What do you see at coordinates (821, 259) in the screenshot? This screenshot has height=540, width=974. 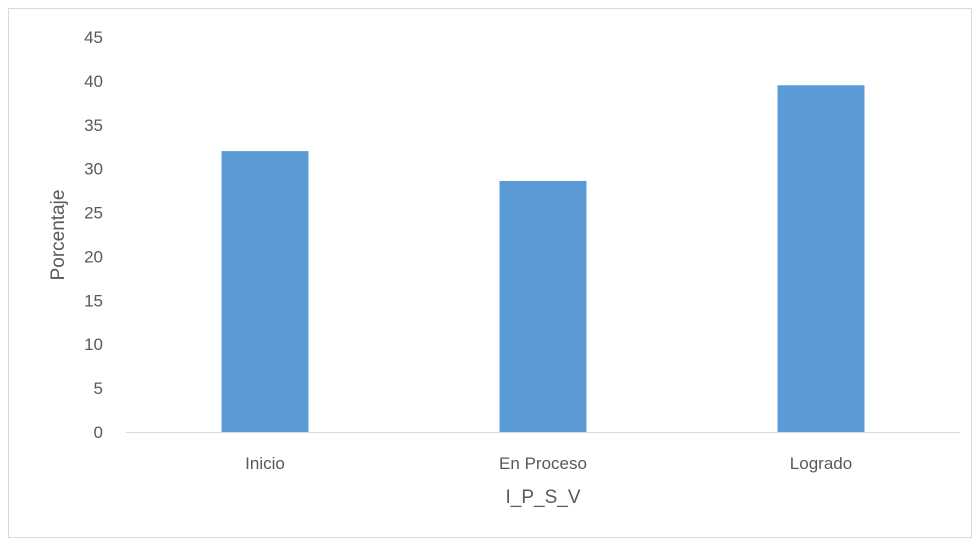 I see `bar-logrado` at bounding box center [821, 259].